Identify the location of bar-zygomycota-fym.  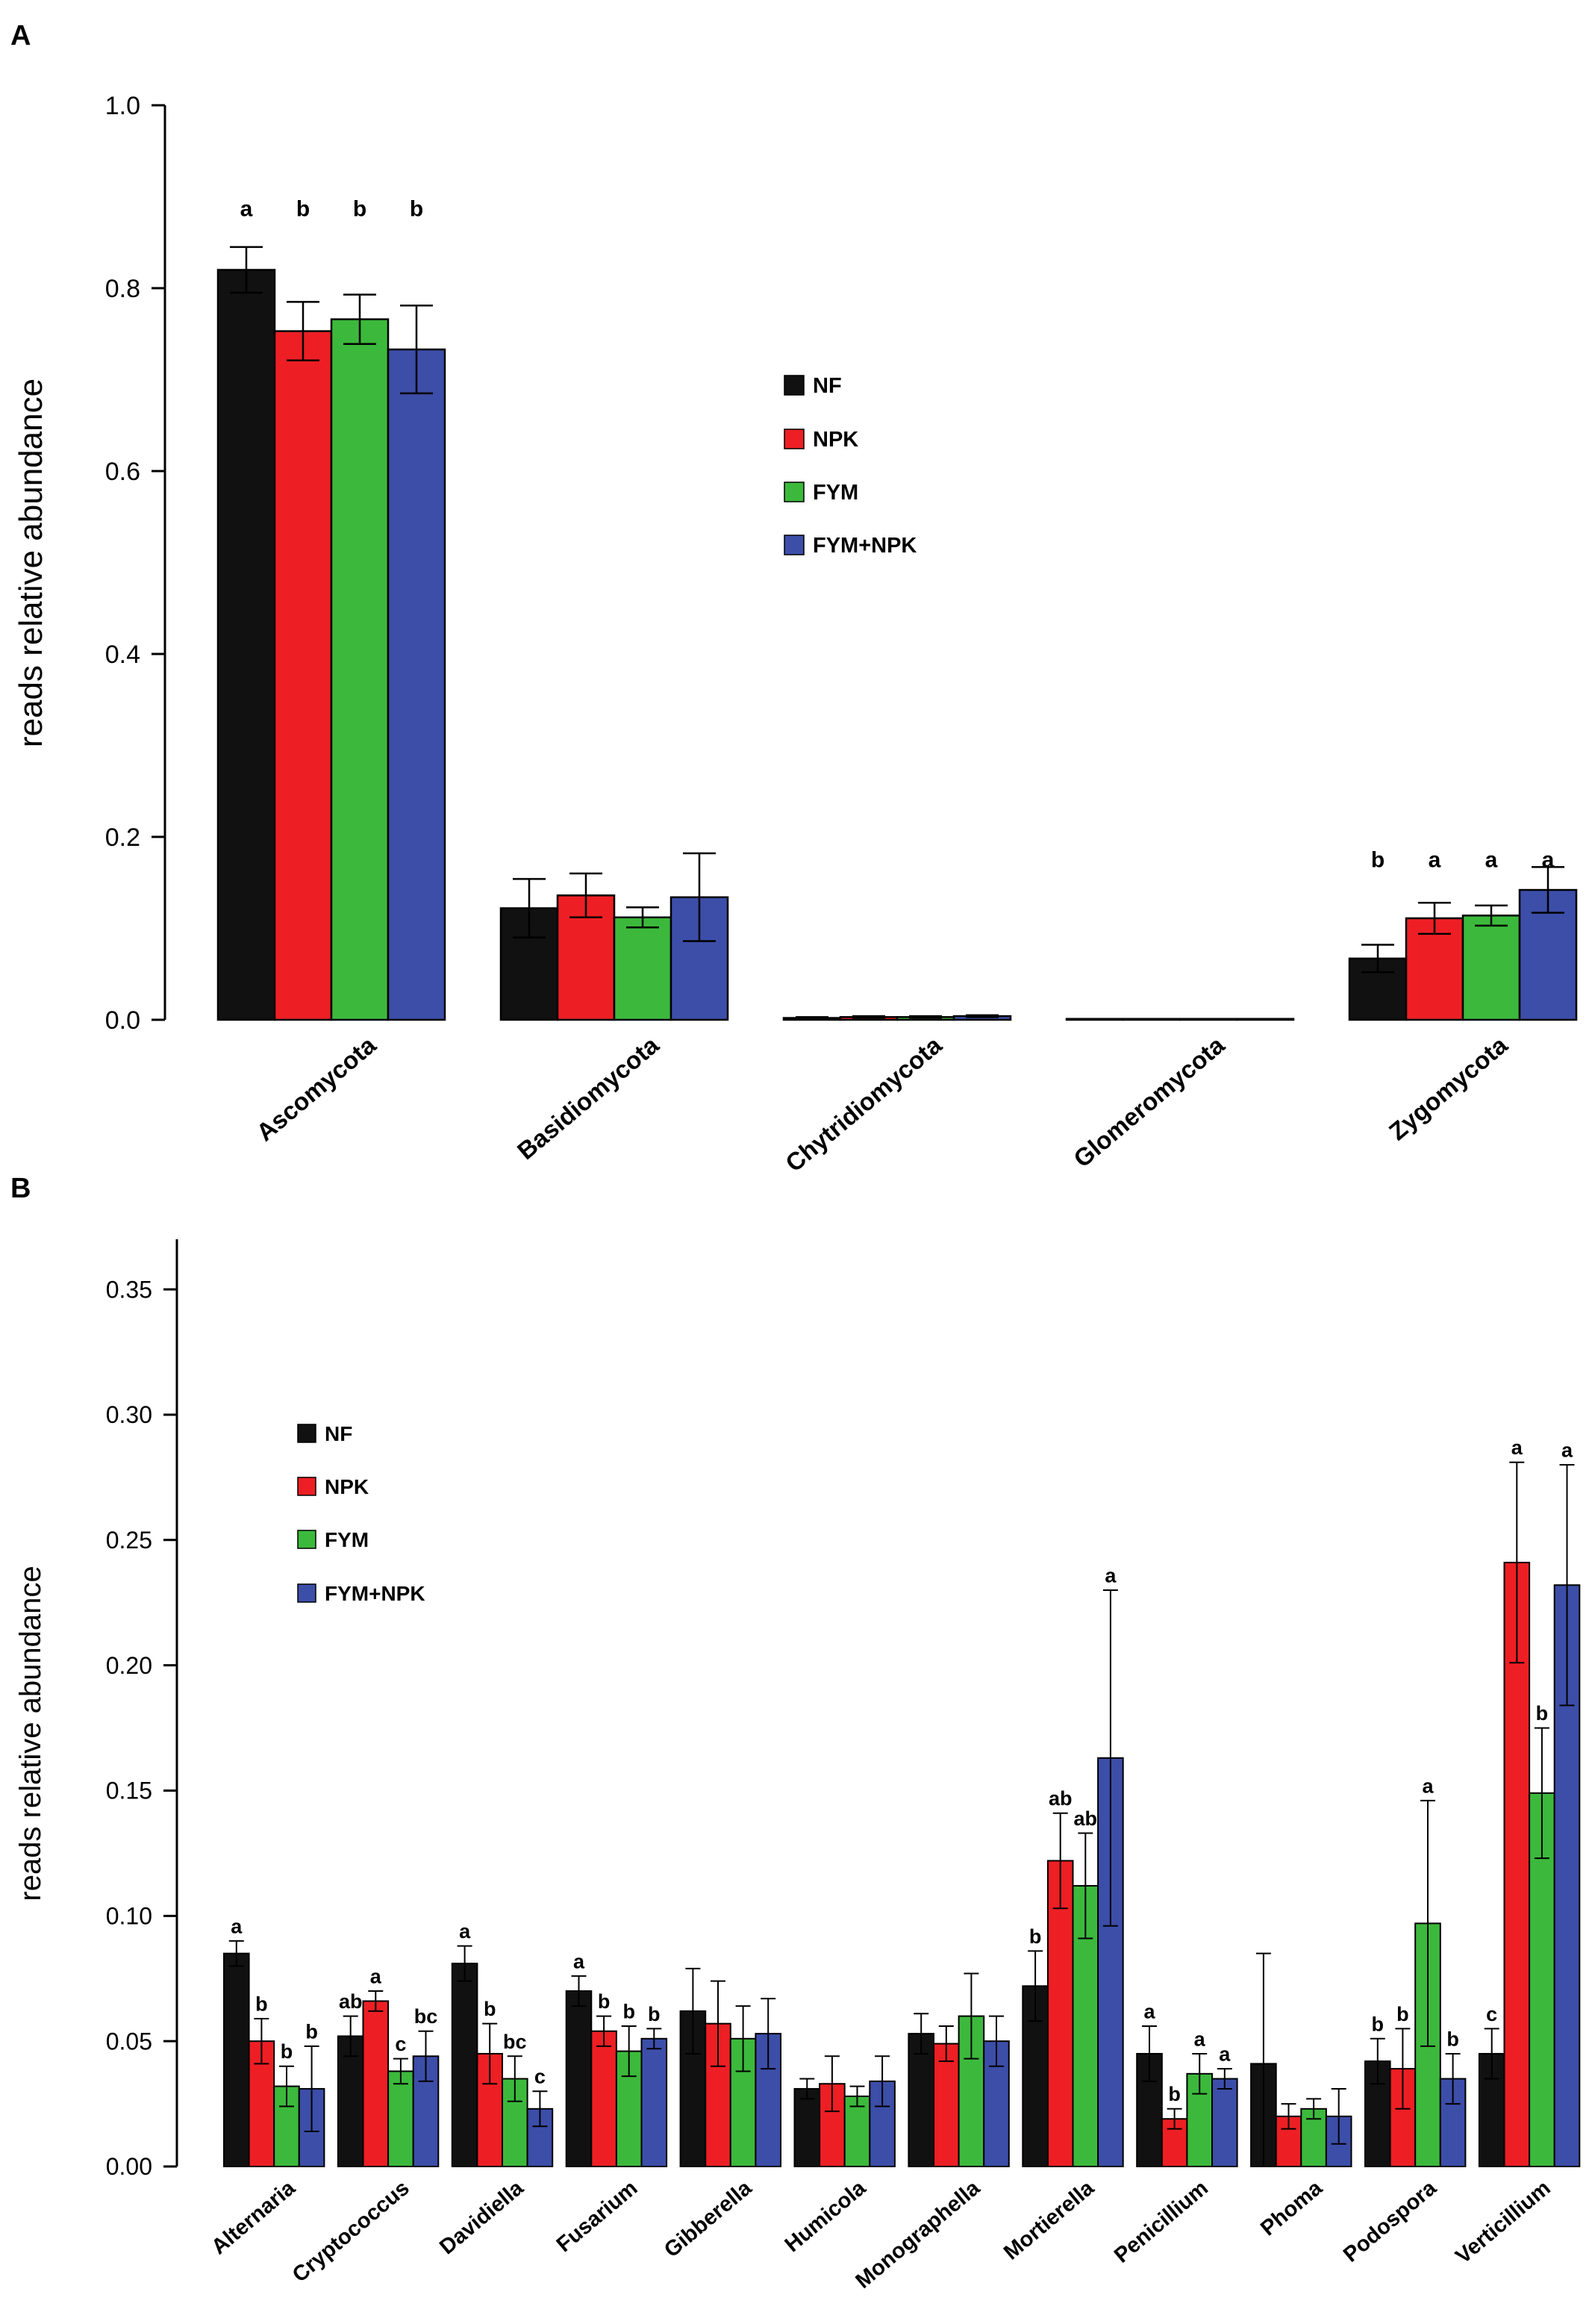
(1491, 968).